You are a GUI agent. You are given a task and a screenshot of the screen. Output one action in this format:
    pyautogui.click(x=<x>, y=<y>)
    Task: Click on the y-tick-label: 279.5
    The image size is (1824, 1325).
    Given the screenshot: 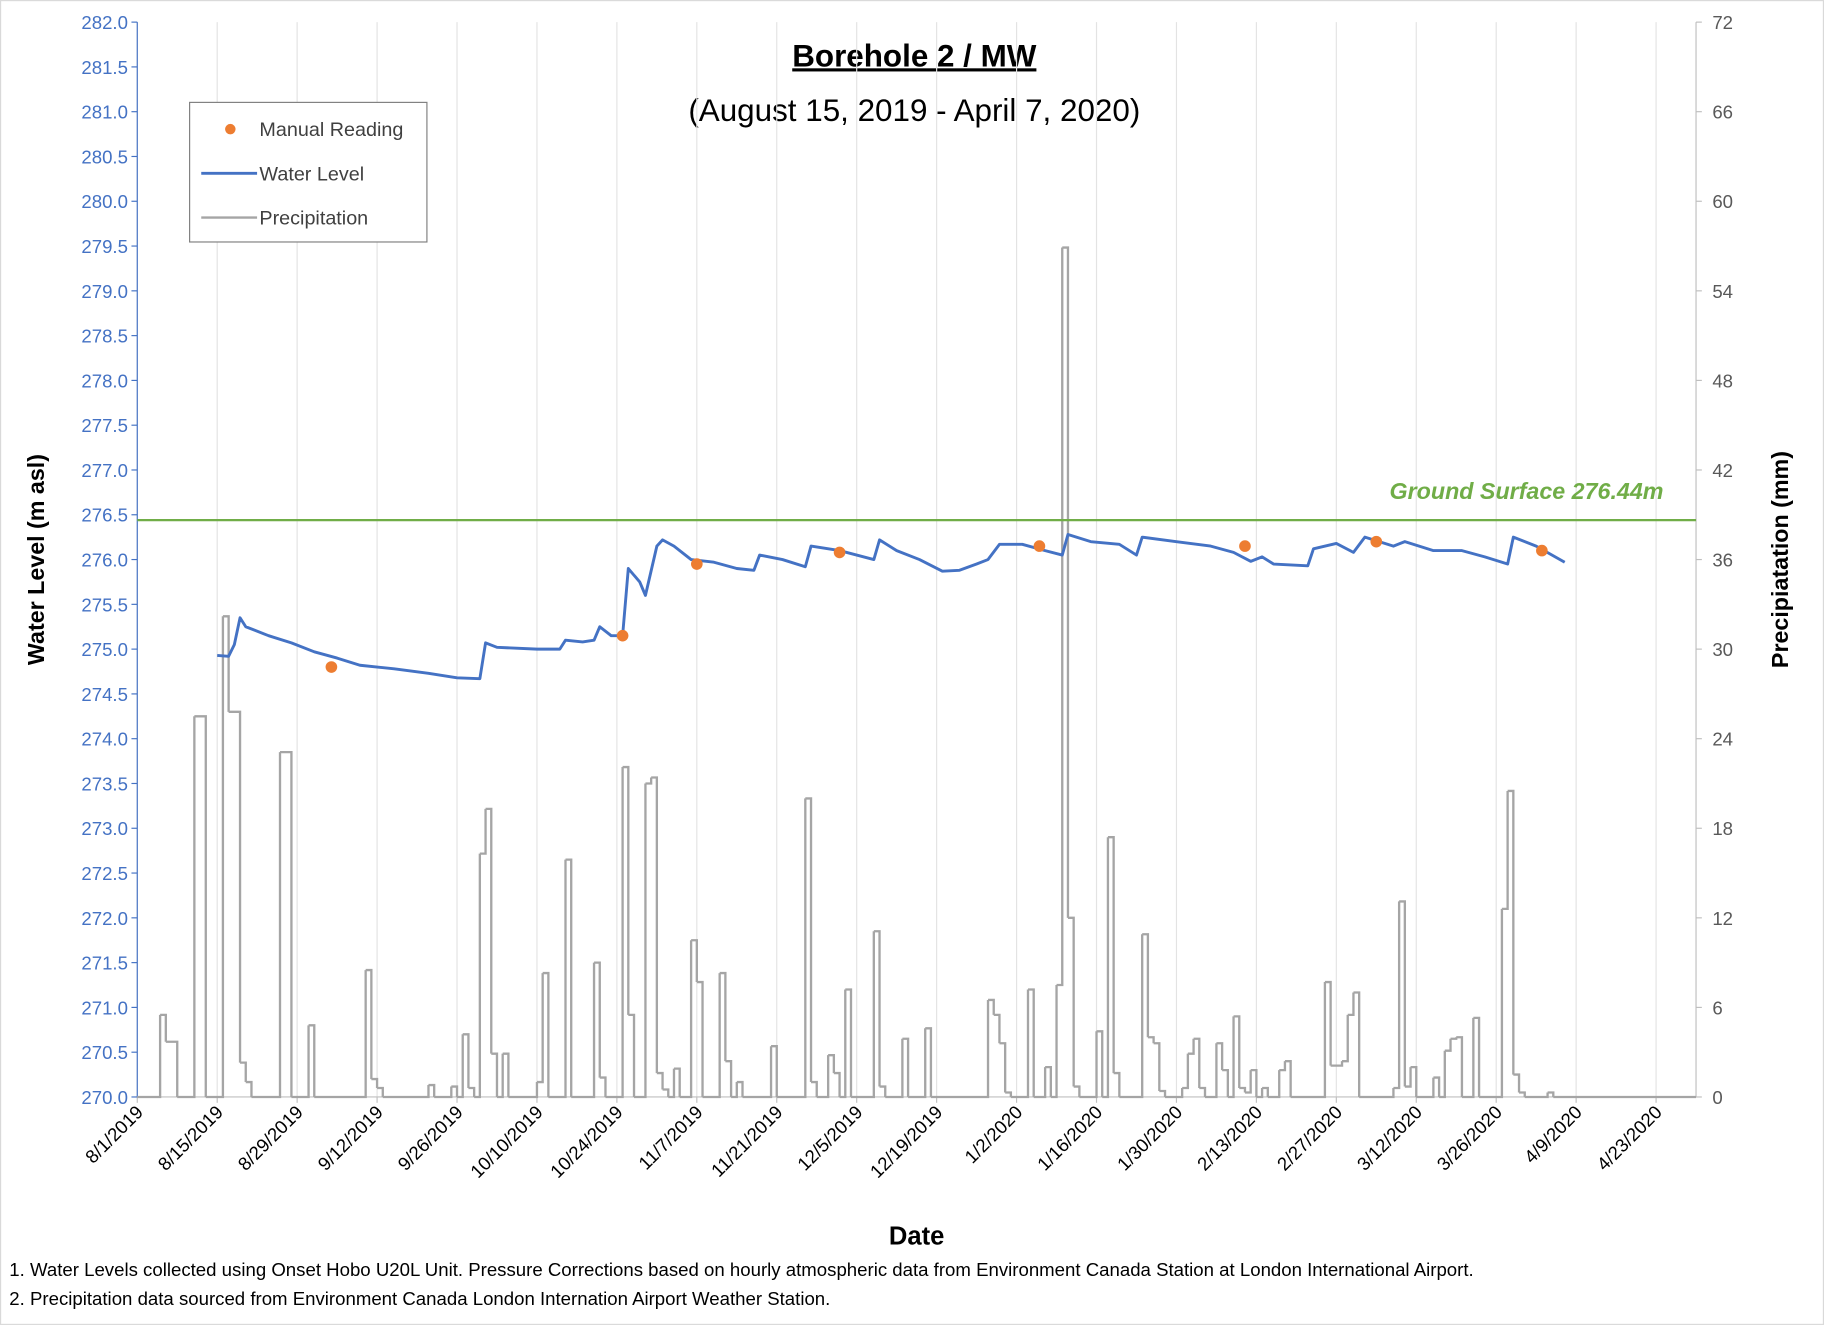 What is the action you would take?
    pyautogui.click(x=104, y=246)
    